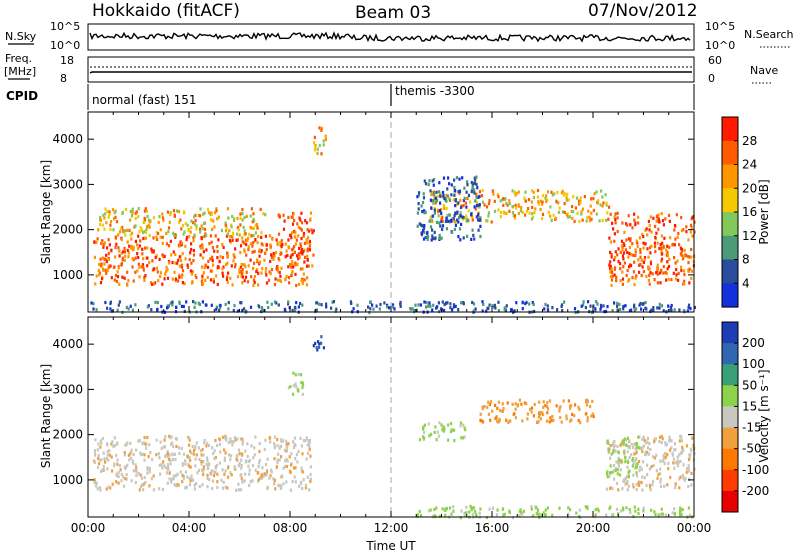  What do you see at coordinates (753, 364) in the screenshot?
I see `colorbar-tick-label: 100` at bounding box center [753, 364].